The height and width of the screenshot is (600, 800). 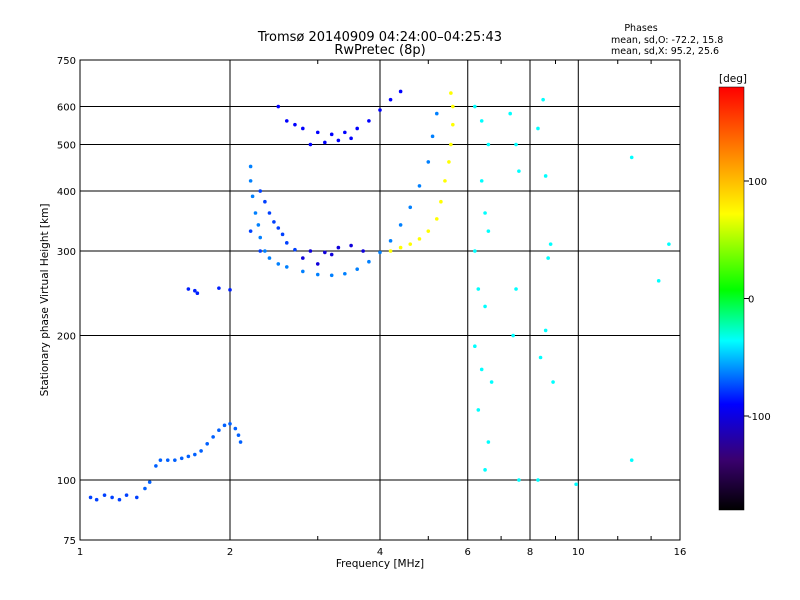 What do you see at coordinates (66, 252) in the screenshot?
I see `y-tick-label: 300` at bounding box center [66, 252].